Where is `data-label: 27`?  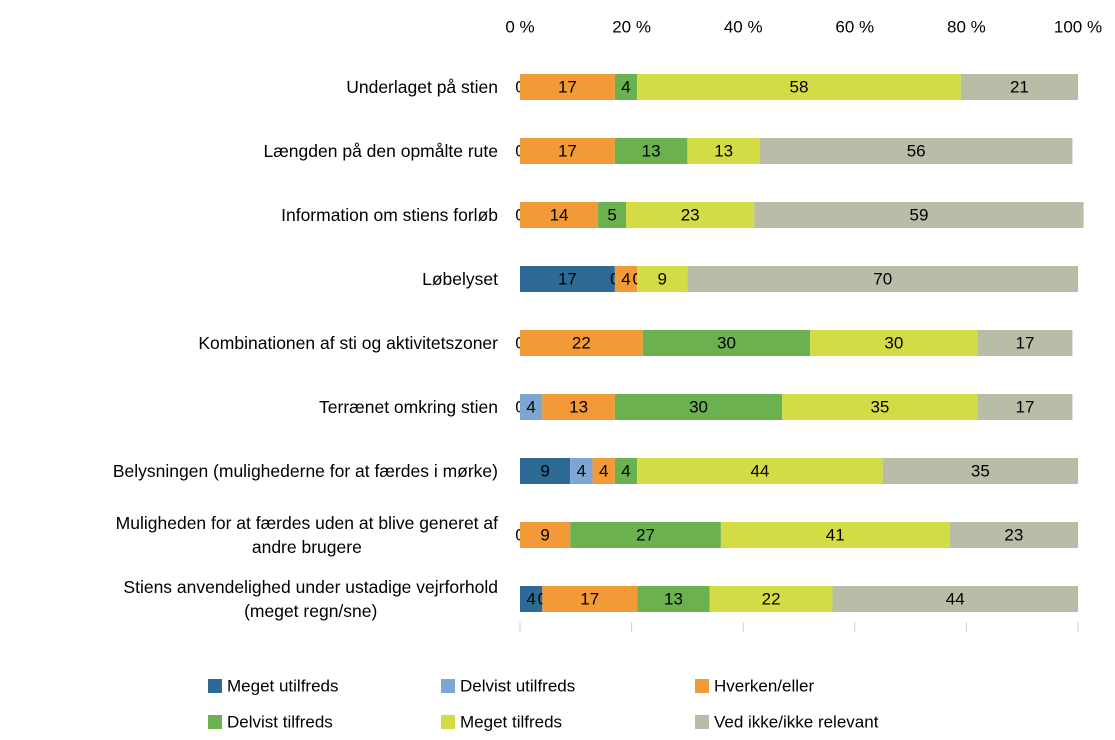 data-label: 27 is located at coordinates (645, 534).